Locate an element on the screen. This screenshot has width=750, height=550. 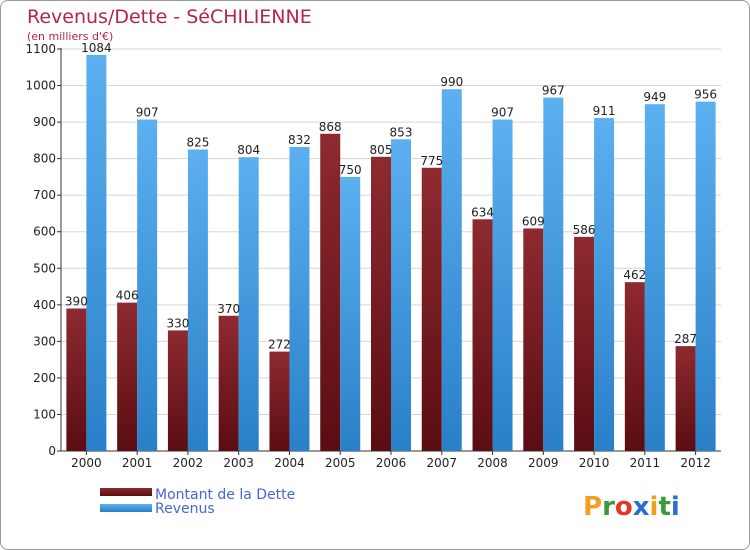
data-label: 287 is located at coordinates (685, 339).